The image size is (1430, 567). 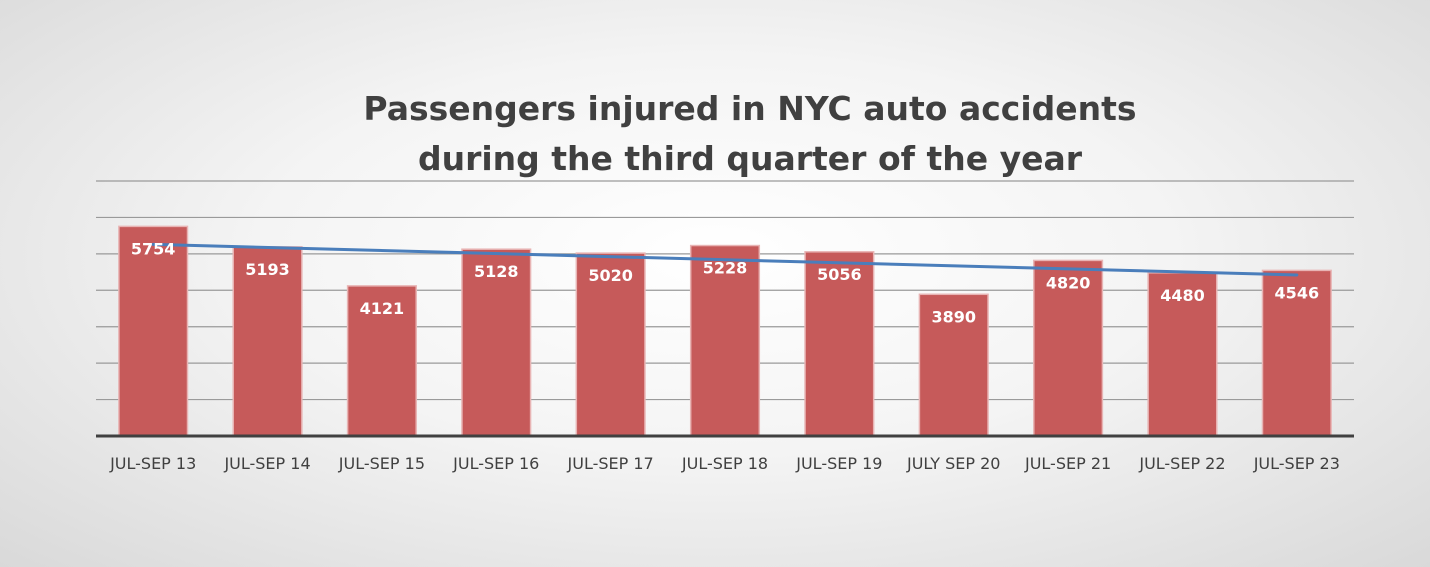 What do you see at coordinates (267, 269) in the screenshot?
I see `data-label: 5193` at bounding box center [267, 269].